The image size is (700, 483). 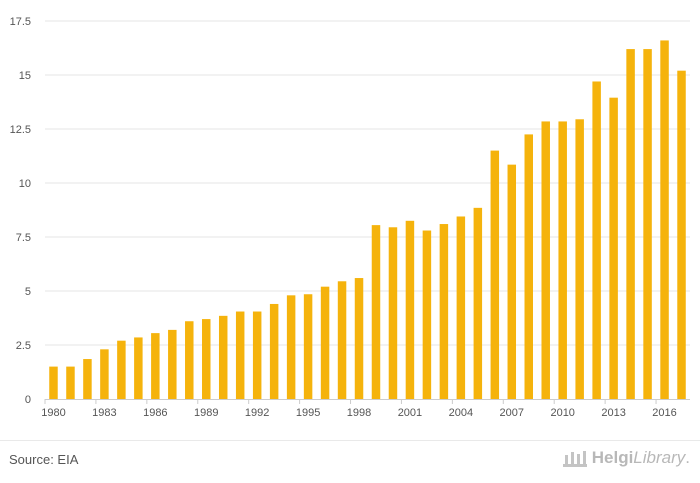 What do you see at coordinates (478, 303) in the screenshot?
I see `bar-2005` at bounding box center [478, 303].